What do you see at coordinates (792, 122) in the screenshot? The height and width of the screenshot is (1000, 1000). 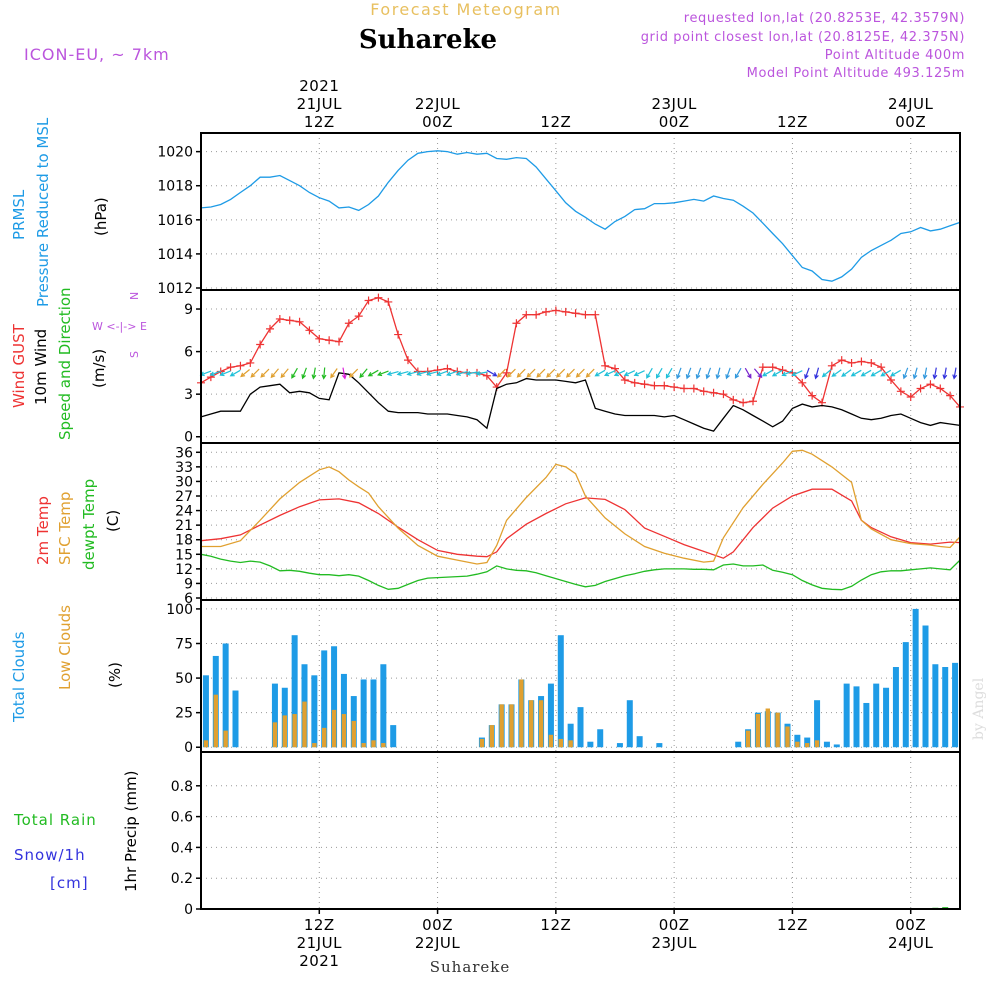 I see `time-label-top: 12Z` at bounding box center [792, 122].